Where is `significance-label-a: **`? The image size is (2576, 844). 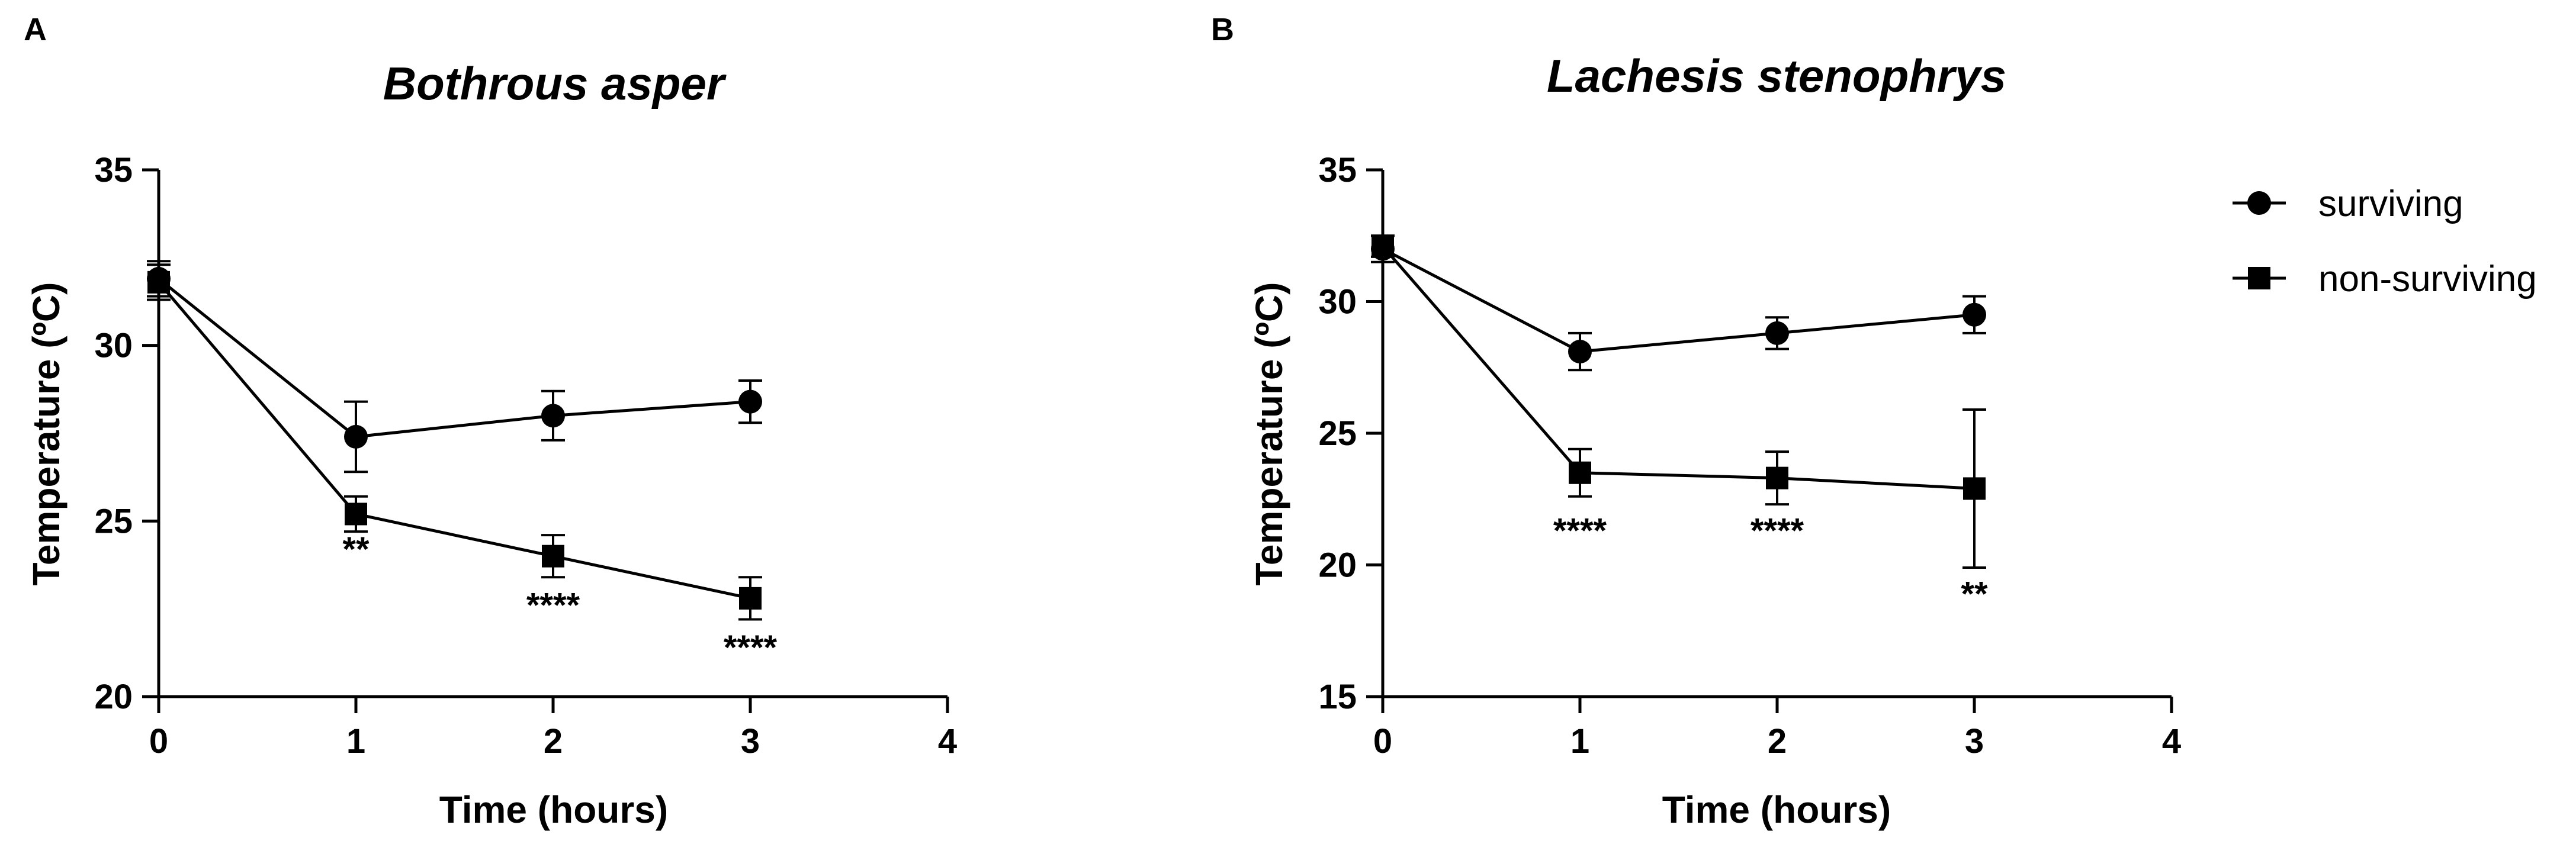
significance-label-a: ** is located at coordinates (356, 549).